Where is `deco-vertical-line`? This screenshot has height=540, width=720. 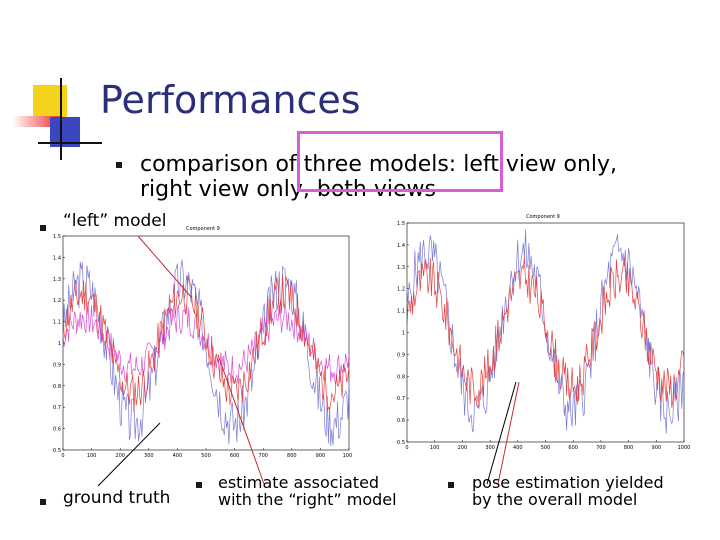
deco-vertical-line is located at coordinates (61, 119).